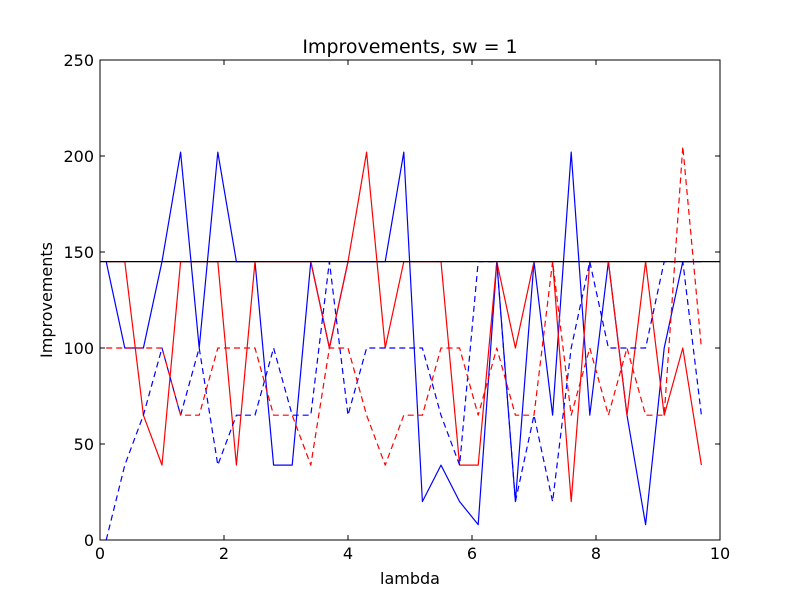 The height and width of the screenshot is (600, 800). What do you see at coordinates (596, 553) in the screenshot?
I see `x-tick-label: 8` at bounding box center [596, 553].